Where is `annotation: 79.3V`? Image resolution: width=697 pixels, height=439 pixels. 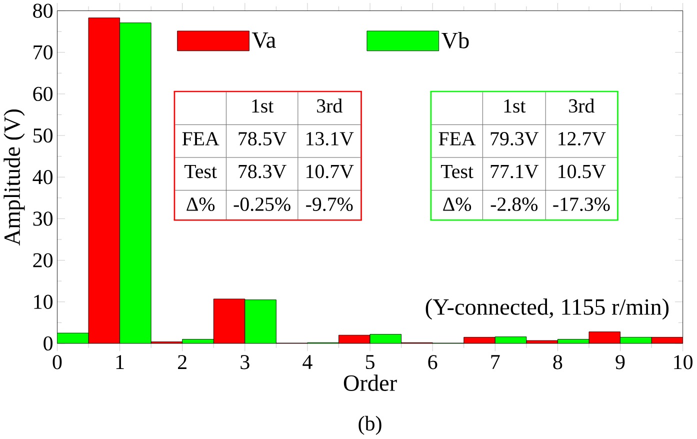 annotation: 79.3V is located at coordinates (514, 139).